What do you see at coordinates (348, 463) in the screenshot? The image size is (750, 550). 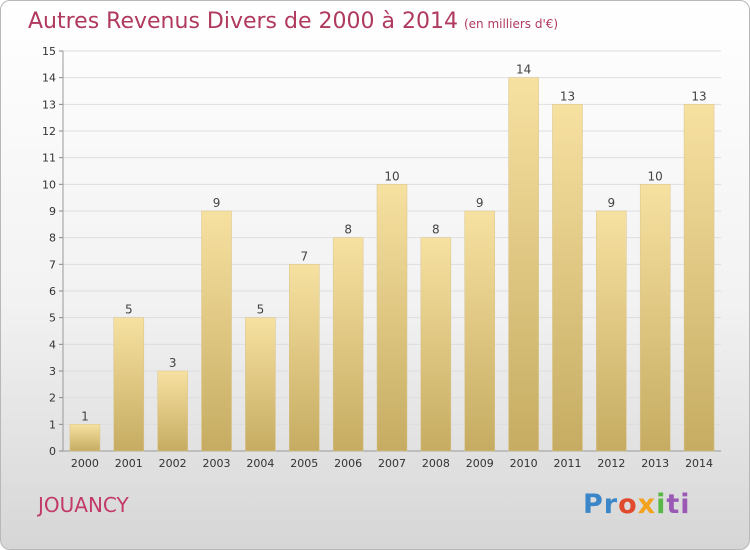 I see `x-tick-label: 2006` at bounding box center [348, 463].